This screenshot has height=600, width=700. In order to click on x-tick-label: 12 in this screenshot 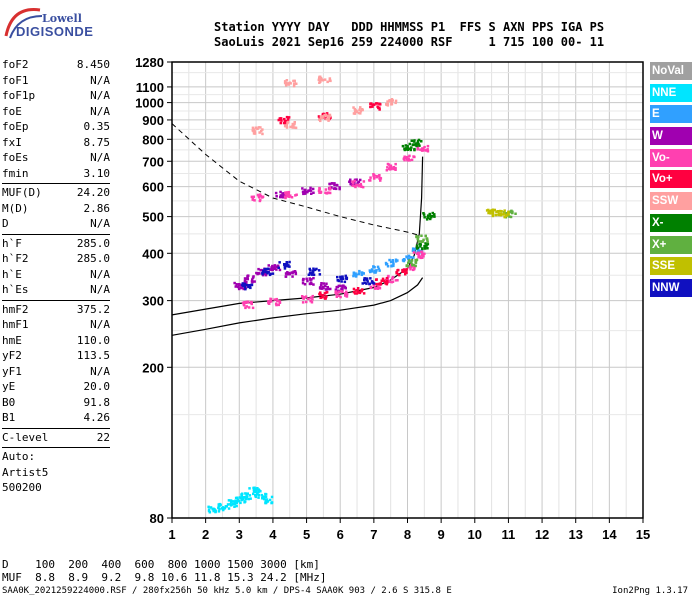, I will do `click(542, 534)`.